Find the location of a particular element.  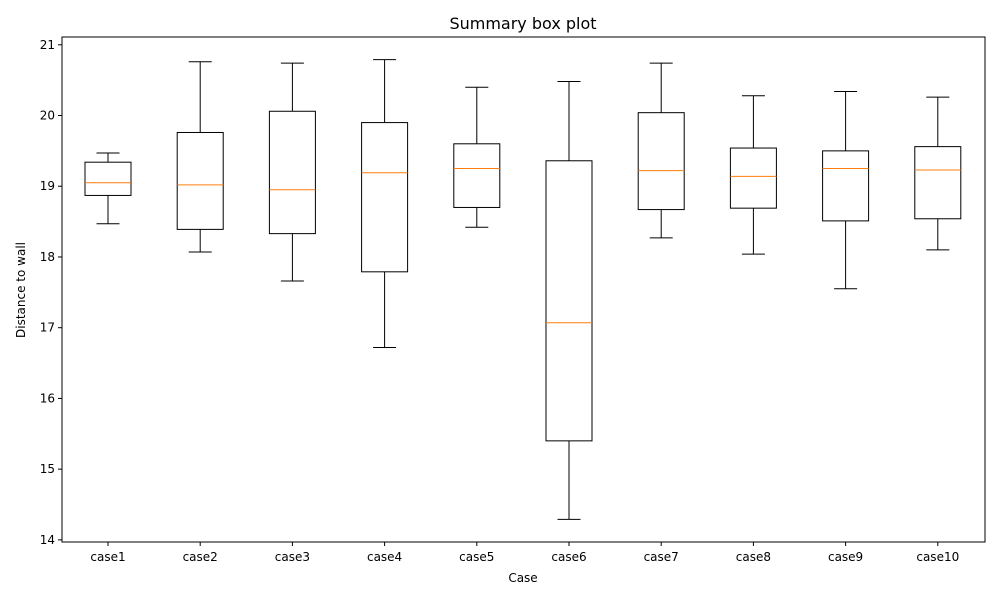

y-tick-label: 20 is located at coordinates (47, 116).